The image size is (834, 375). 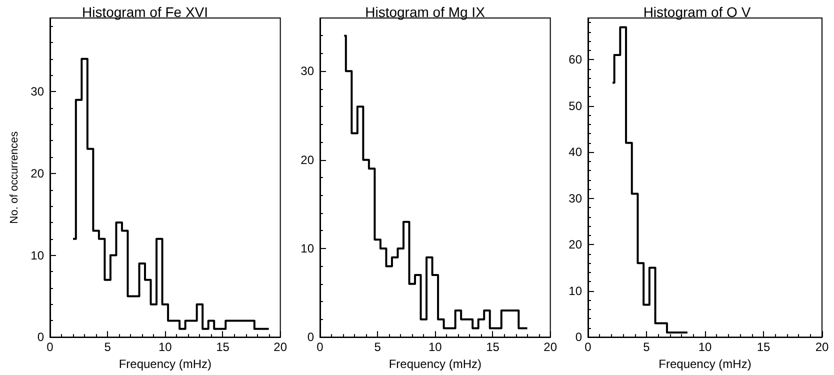 What do you see at coordinates (697, 12) in the screenshot?
I see `chart-title: Histogram of O V` at bounding box center [697, 12].